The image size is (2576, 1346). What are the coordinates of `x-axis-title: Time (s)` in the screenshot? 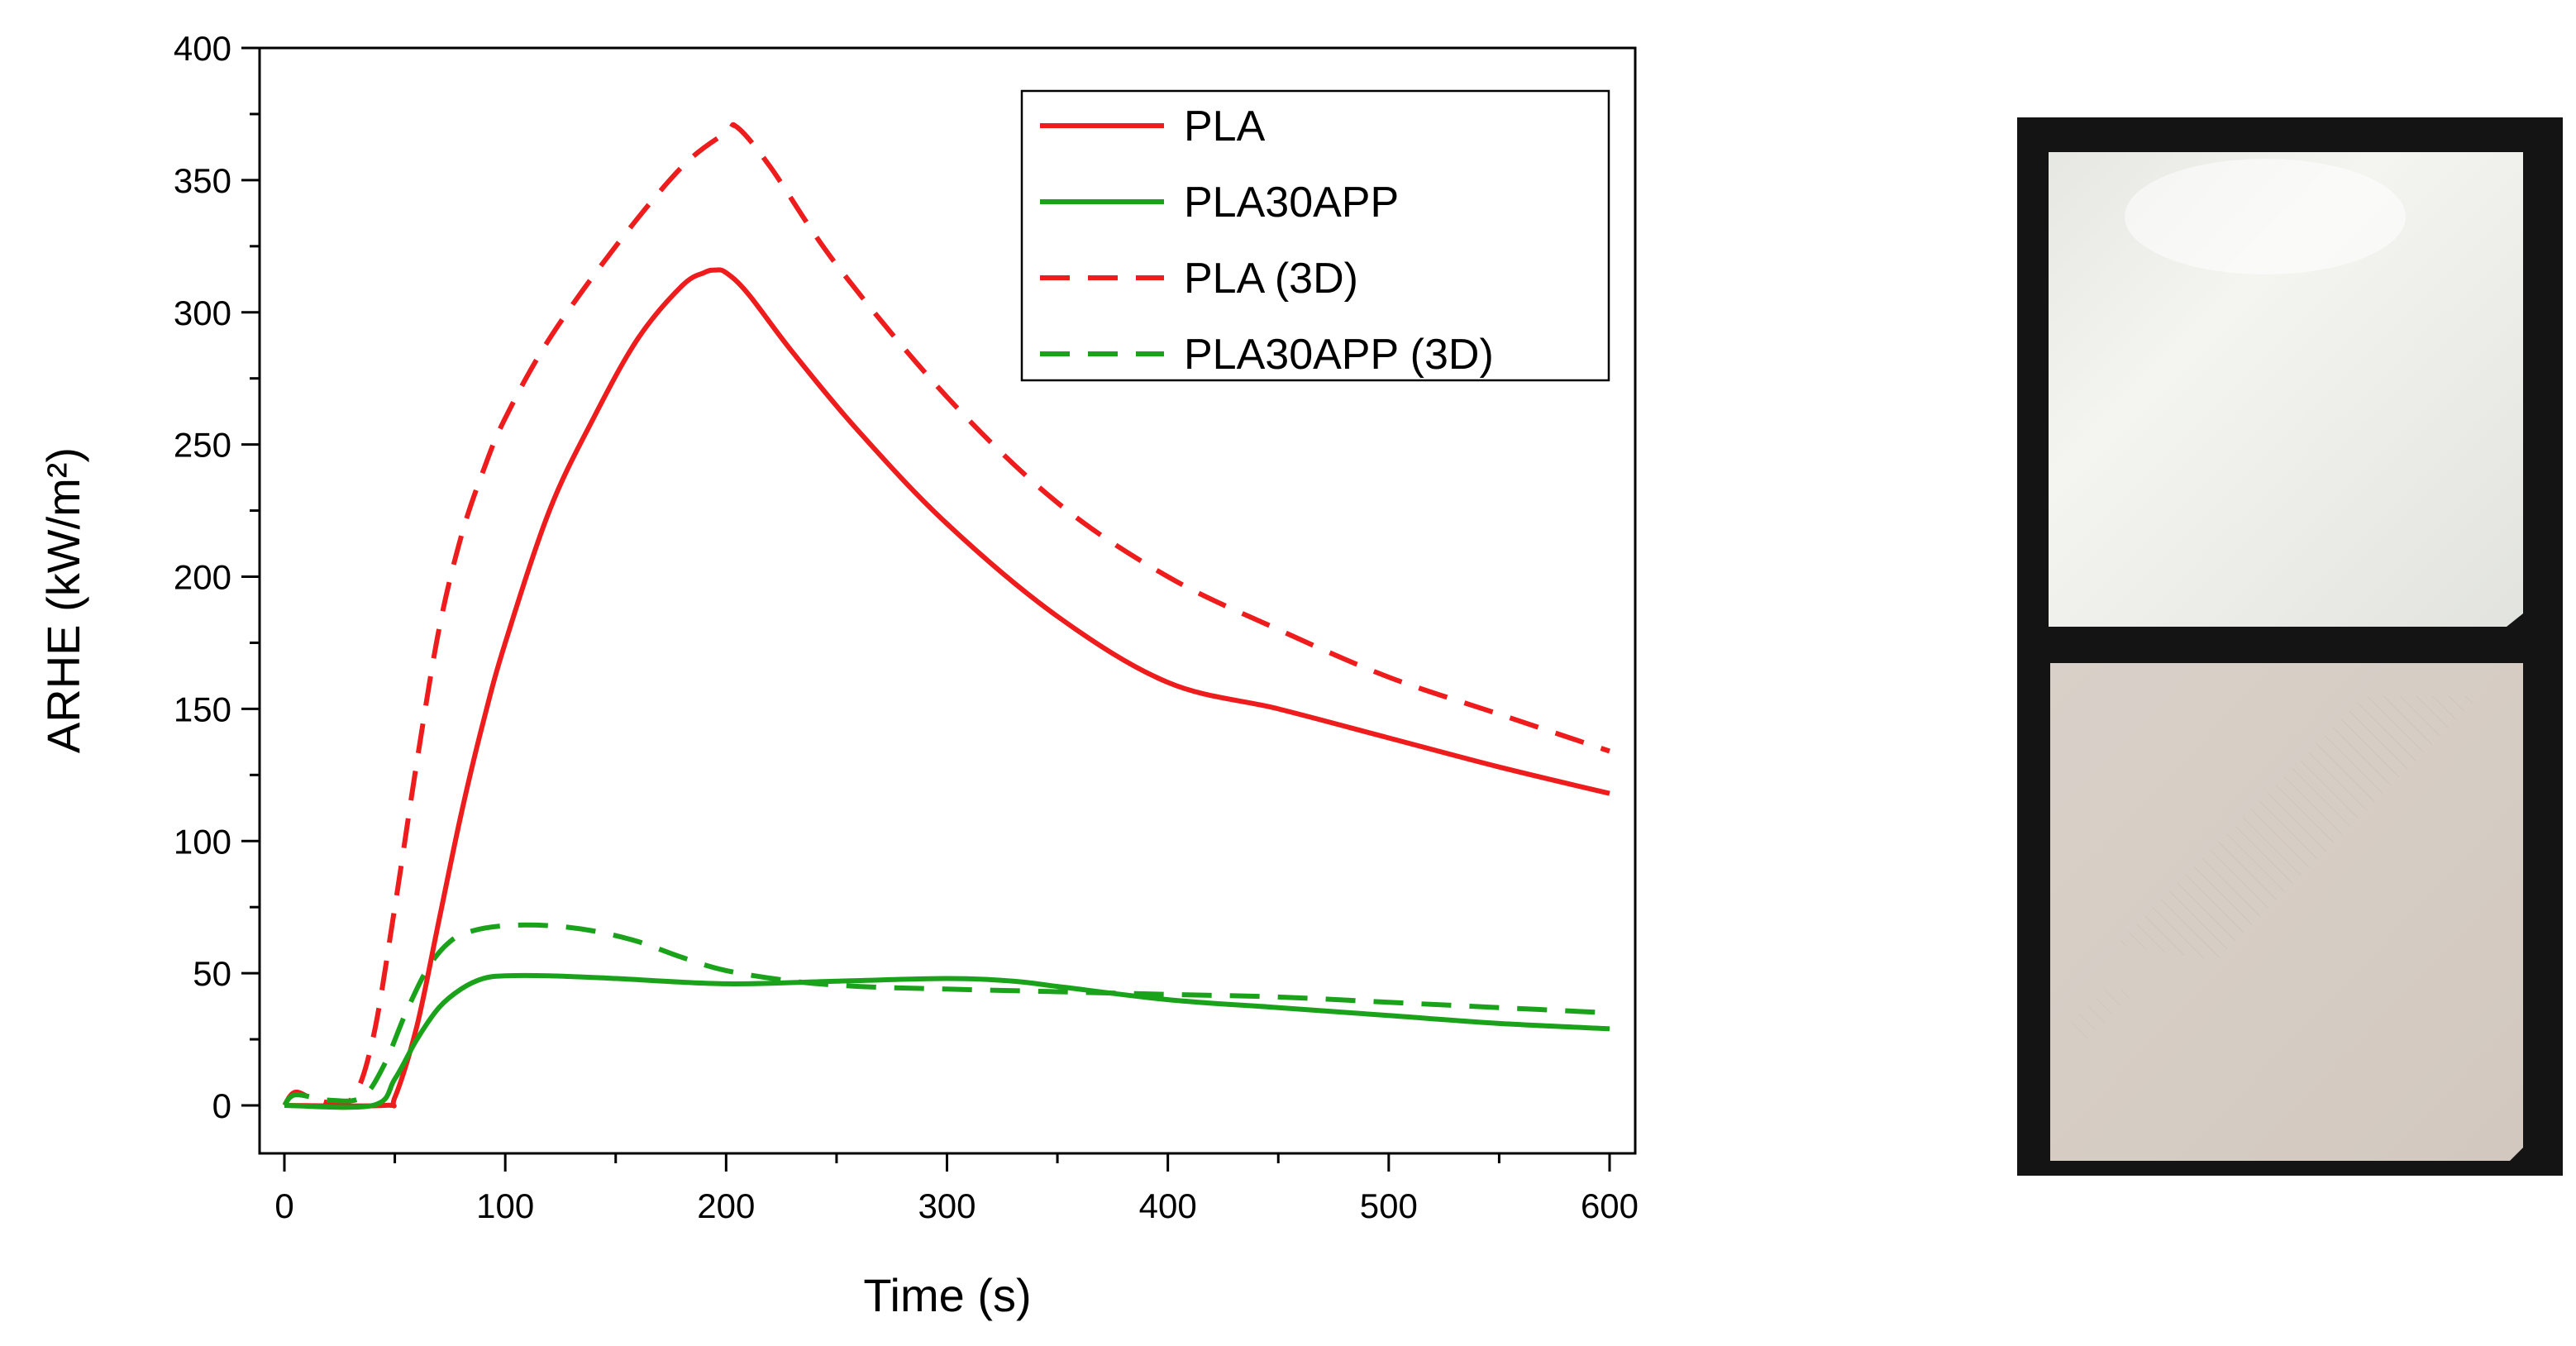 It's located at (947, 1295).